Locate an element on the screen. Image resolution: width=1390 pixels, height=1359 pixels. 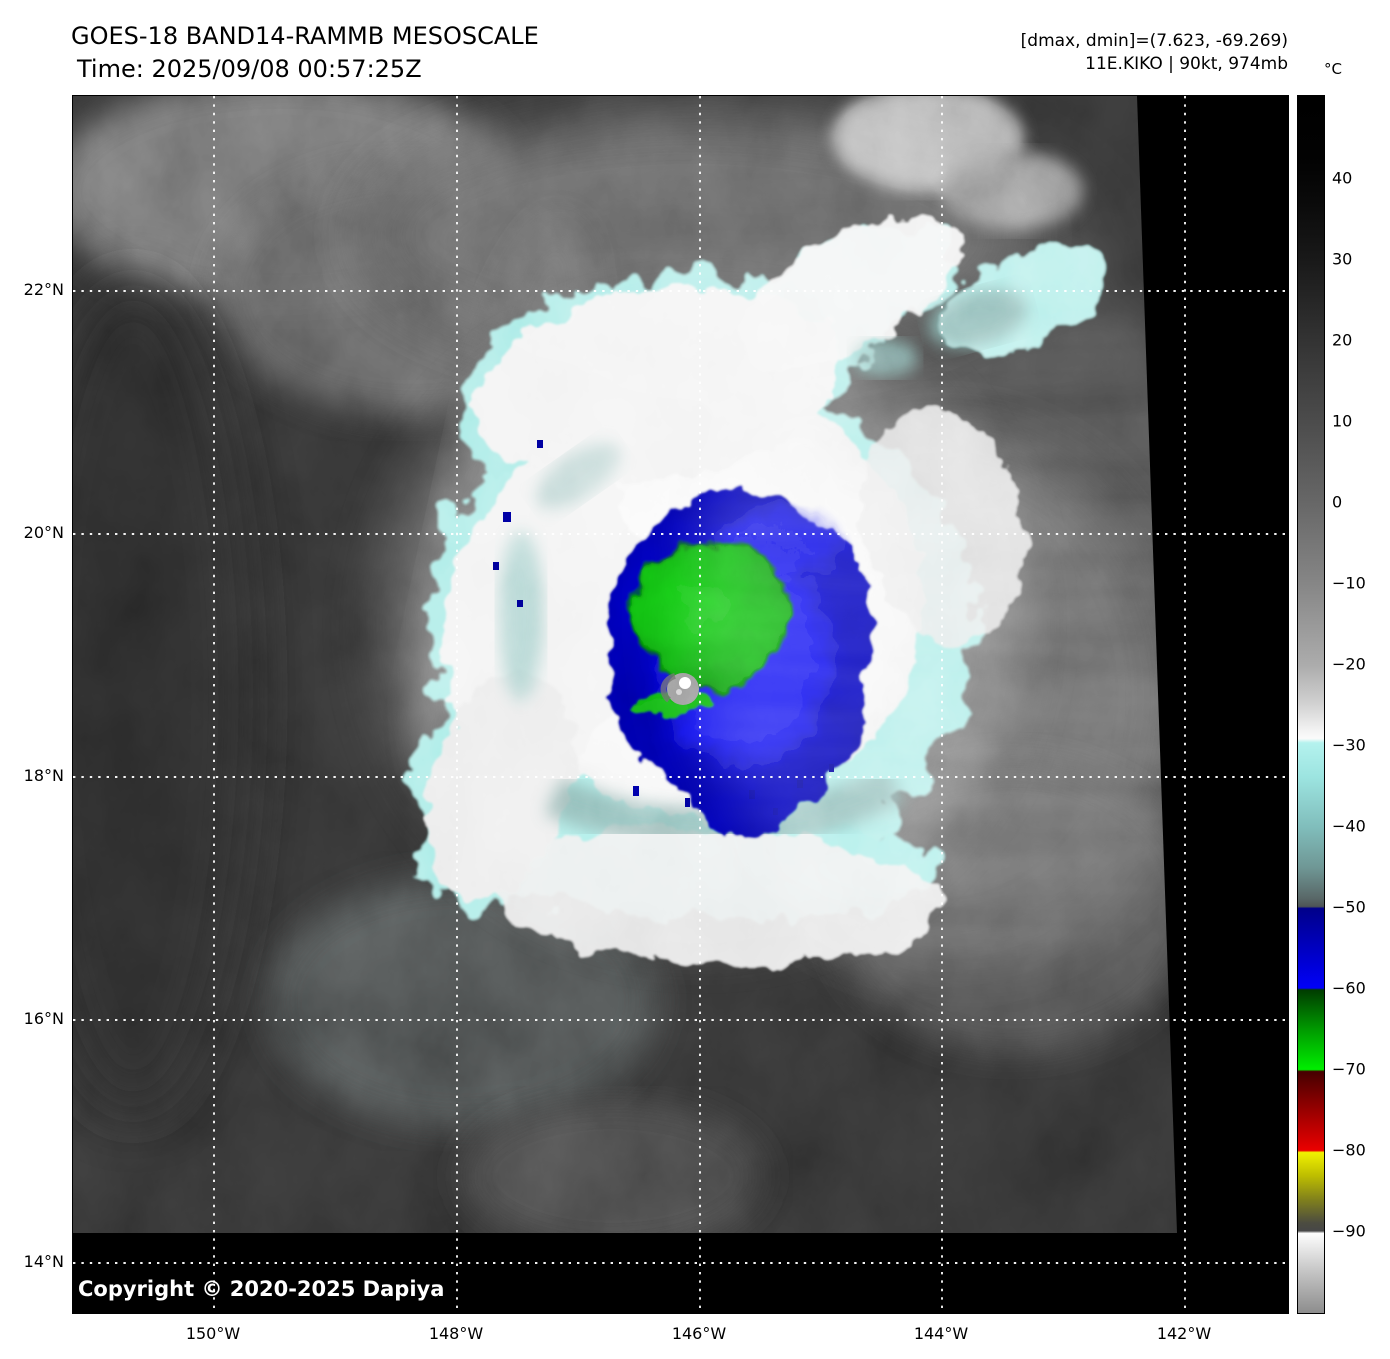
colorbar-tick: 0 is located at coordinates (1337, 502).